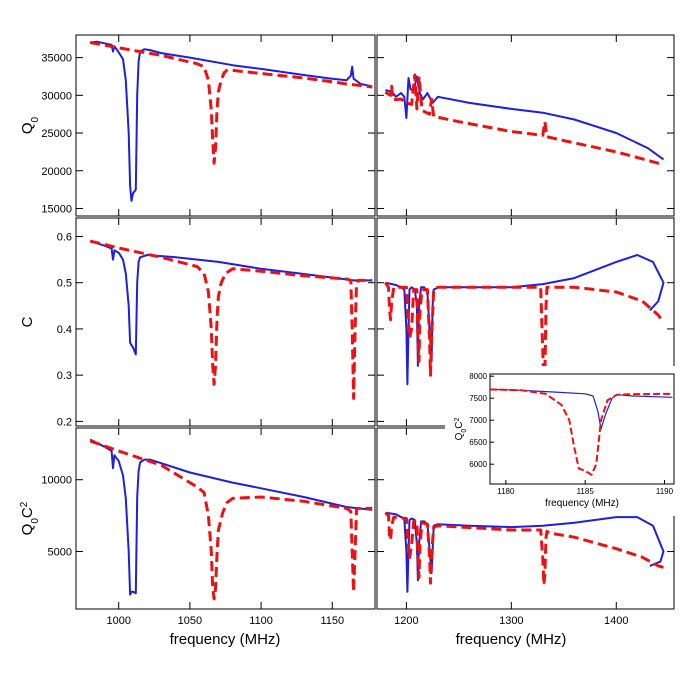 This screenshot has height=680, width=680. I want to click on y-label-main: C, so click(27, 321).